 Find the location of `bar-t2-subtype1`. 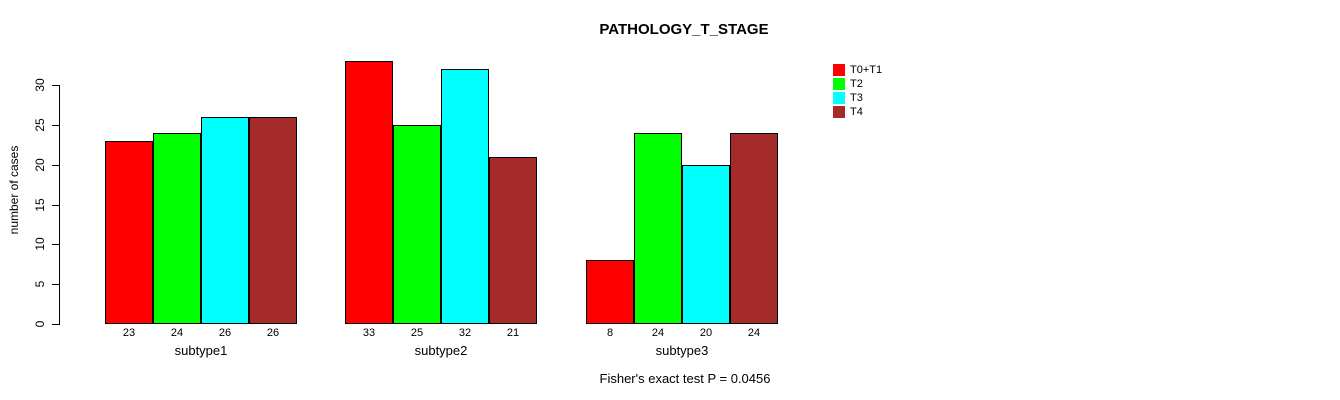

bar-t2-subtype1 is located at coordinates (177, 228).